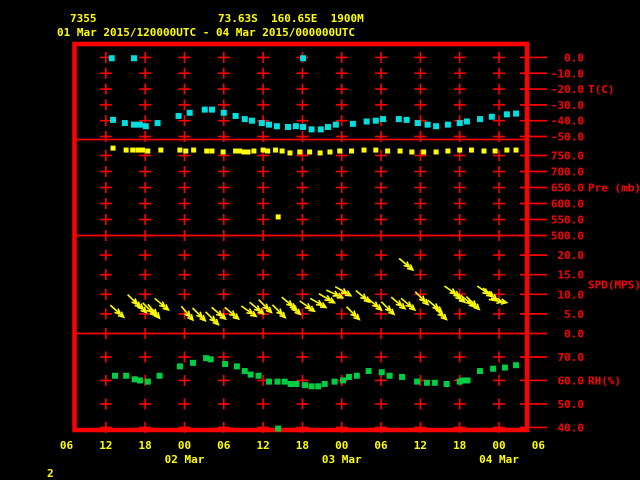 Image resolution: width=640 pixels, height=480 pixels. What do you see at coordinates (459, 445) in the screenshot?
I see `hour-label: 18` at bounding box center [459, 445].